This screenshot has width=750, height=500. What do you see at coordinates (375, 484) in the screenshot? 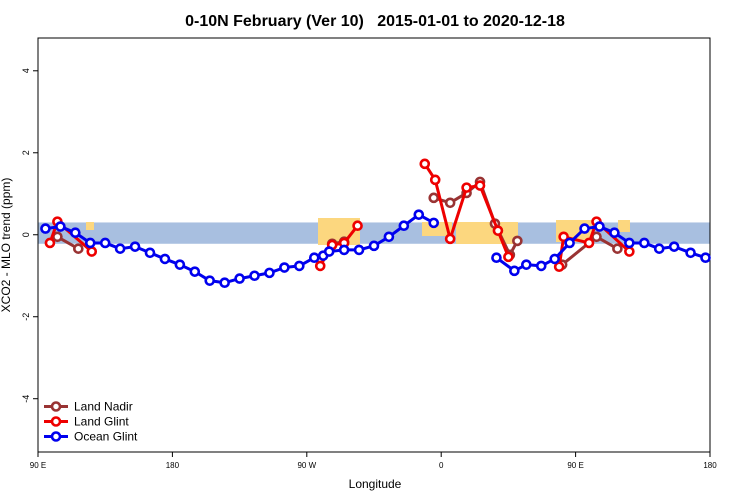
I see `x-axis-label: Longitude` at bounding box center [375, 484].